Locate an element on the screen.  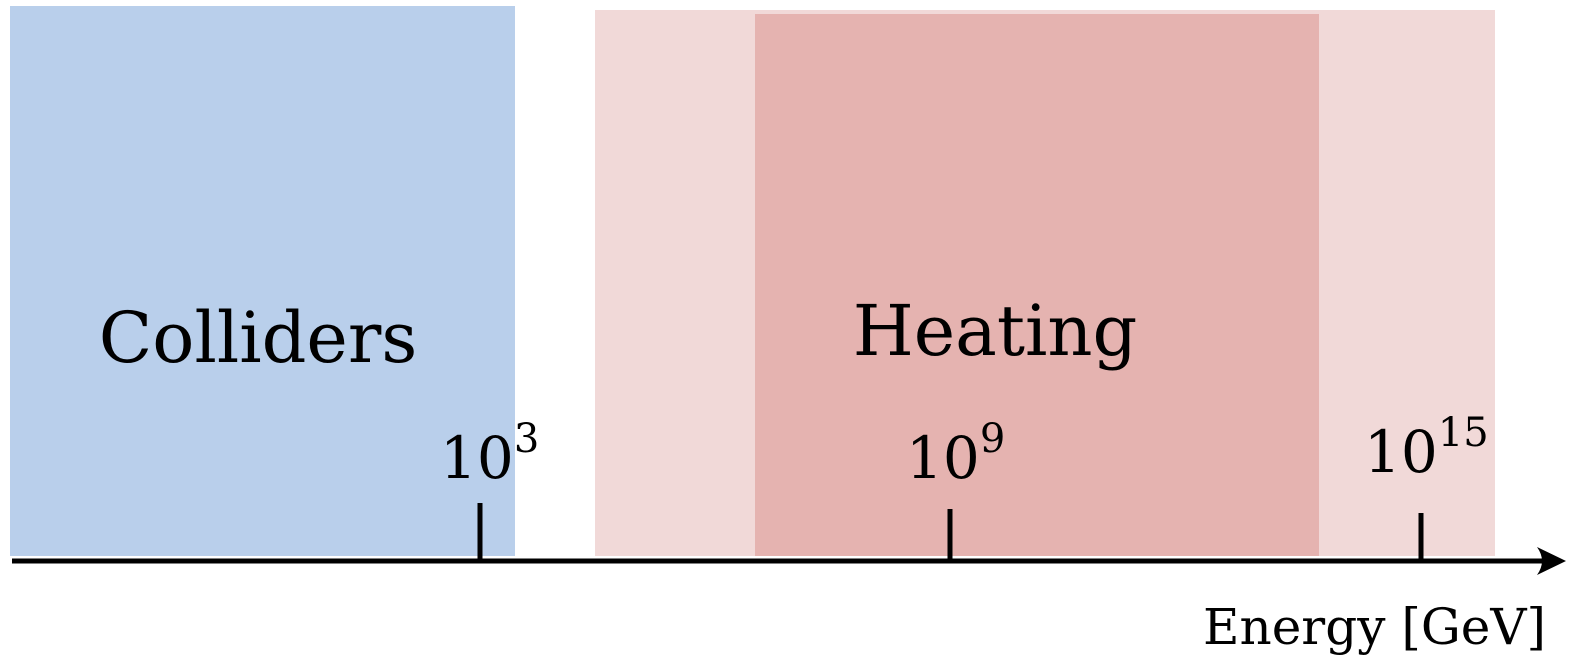
tick-label-1e15: 10¹⁵ is located at coordinates (1426, 448).